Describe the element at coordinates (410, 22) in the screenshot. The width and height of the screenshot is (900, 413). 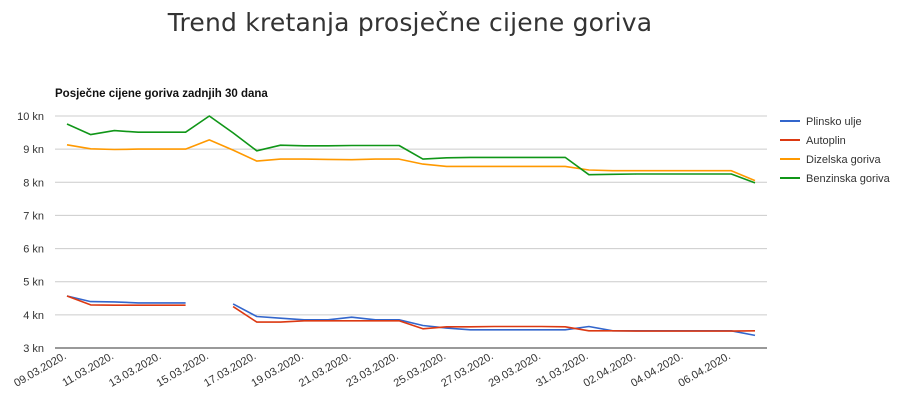
I see `page-title: Trend kretanja prosječne cijene goriva` at that location.